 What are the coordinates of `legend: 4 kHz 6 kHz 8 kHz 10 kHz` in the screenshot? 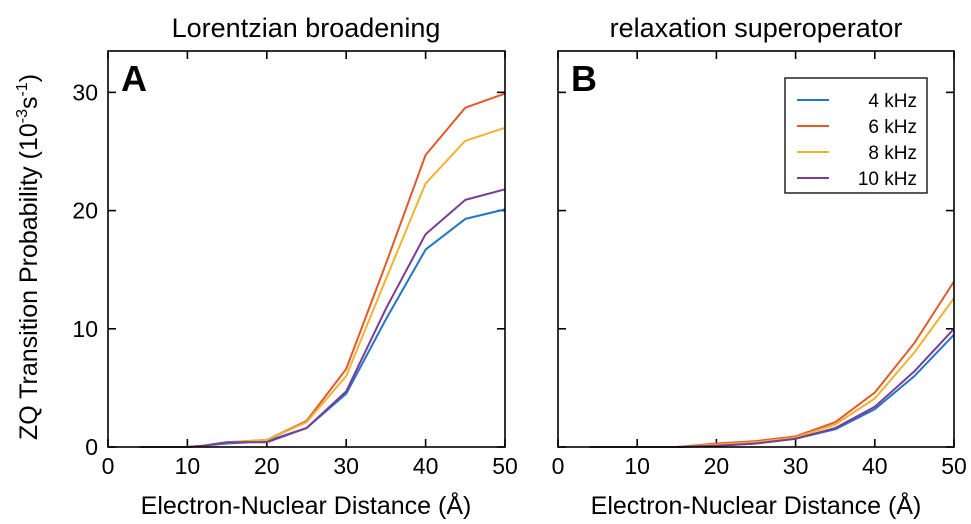 It's located at (856, 135).